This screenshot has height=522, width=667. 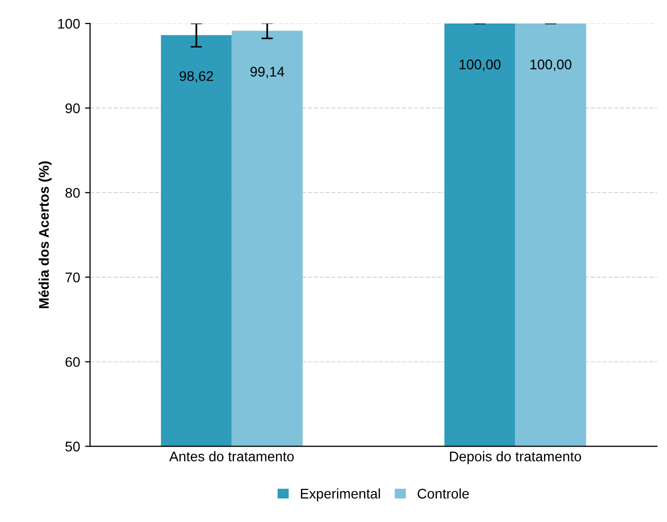 What do you see at coordinates (45, 234) in the screenshot?
I see `y-axis-title: Média dos Acertos (%)` at bounding box center [45, 234].